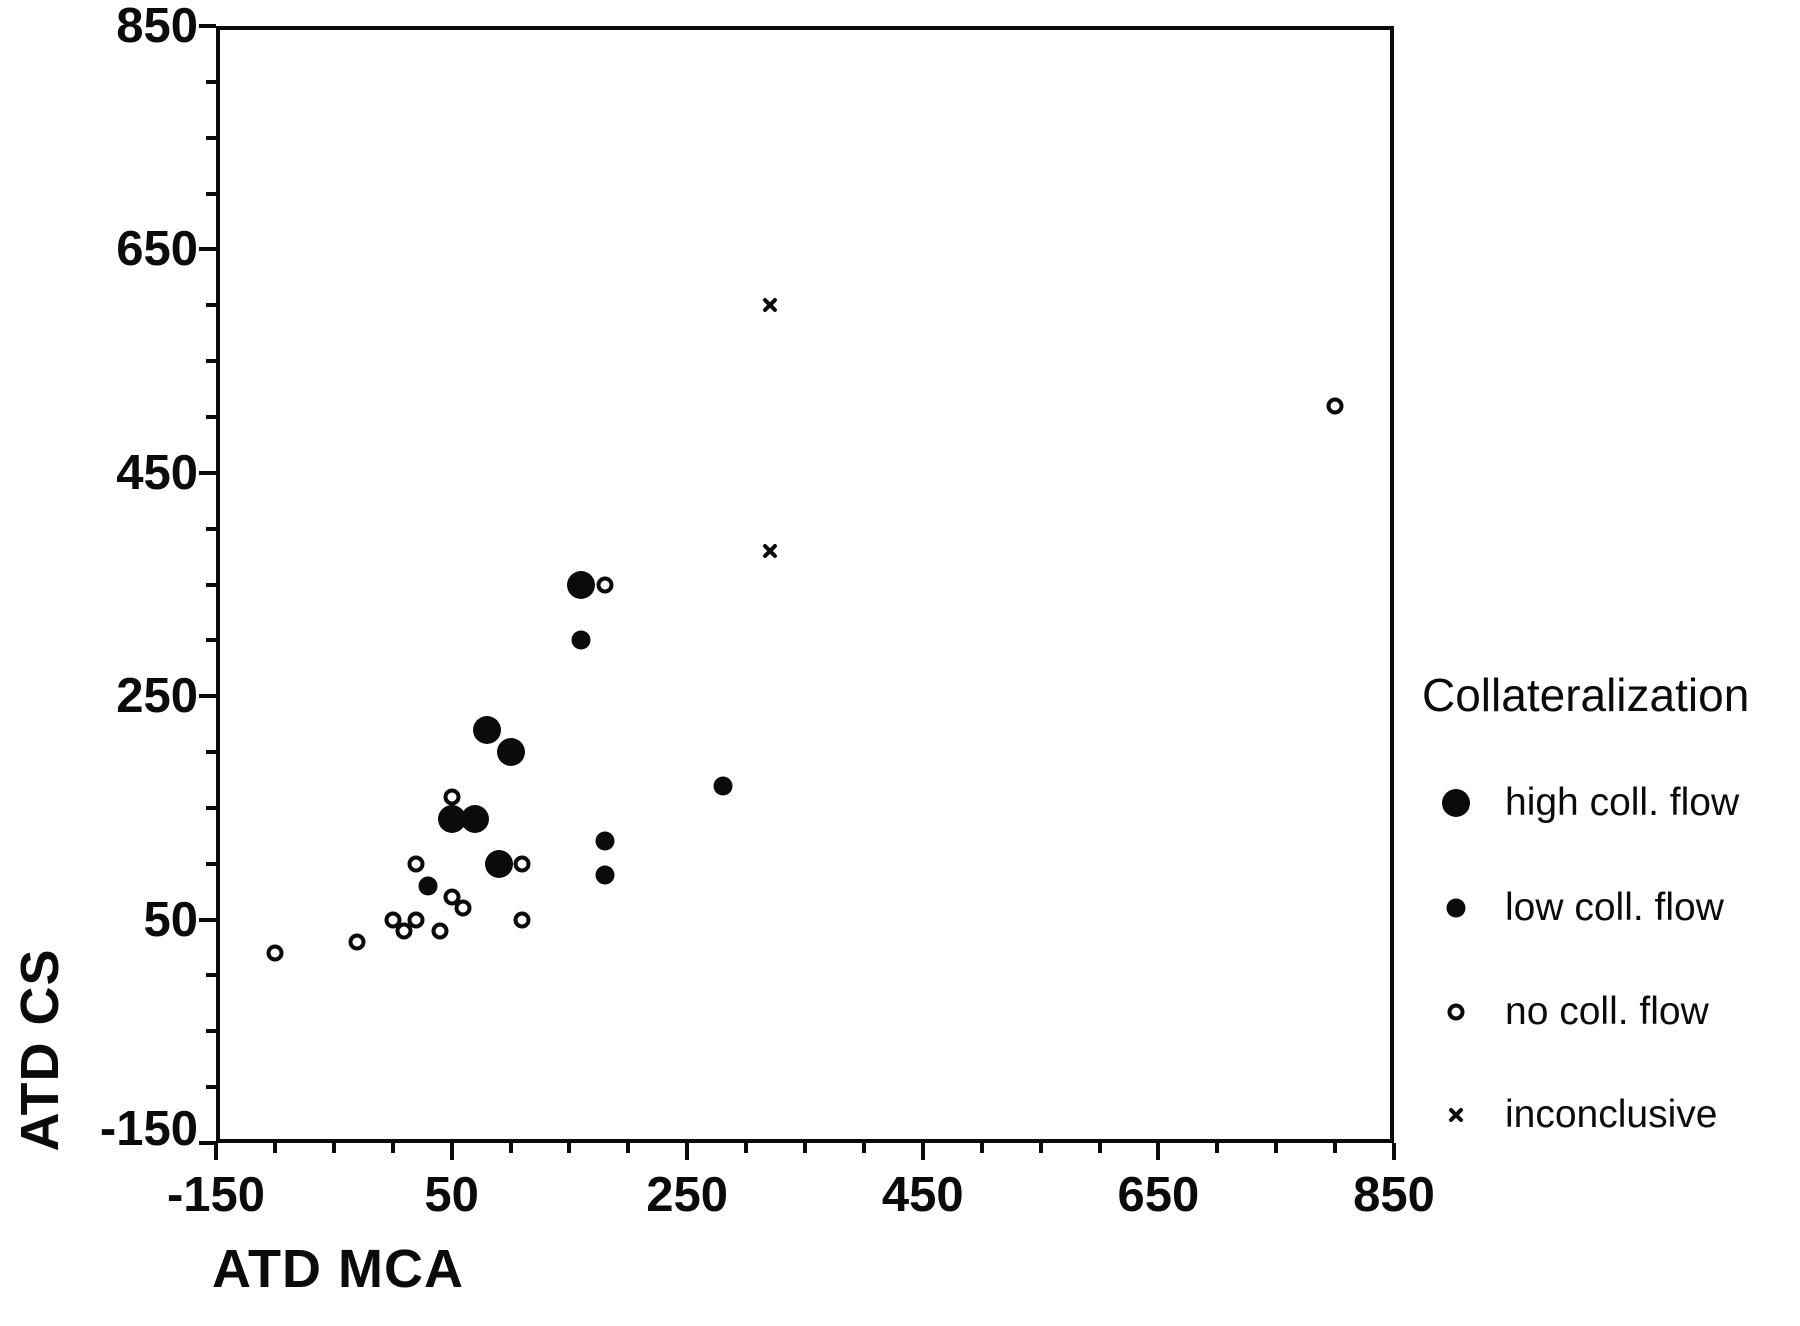 The height and width of the screenshot is (1326, 1800). I want to click on x-axis-tick-label: 50, so click(451, 1195).